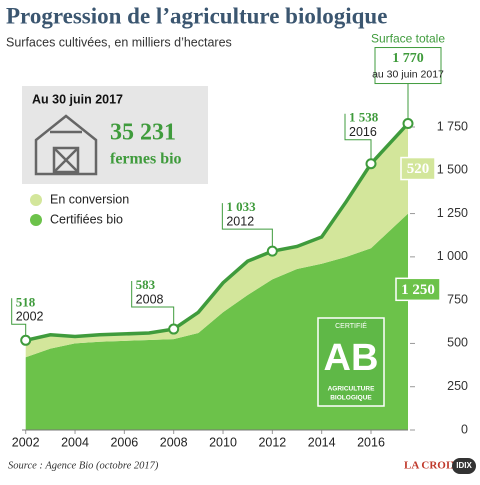 The image size is (480, 485). What do you see at coordinates (240, 221) in the screenshot?
I see `point-date: 2012` at bounding box center [240, 221].